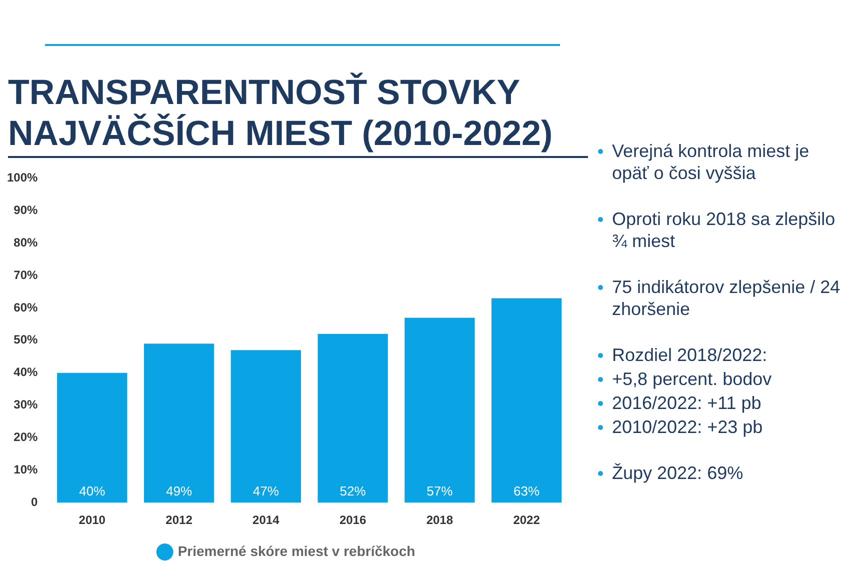 The image size is (853, 573). Describe the element at coordinates (26, 242) in the screenshot. I see `y-tick-label: 80%` at that location.